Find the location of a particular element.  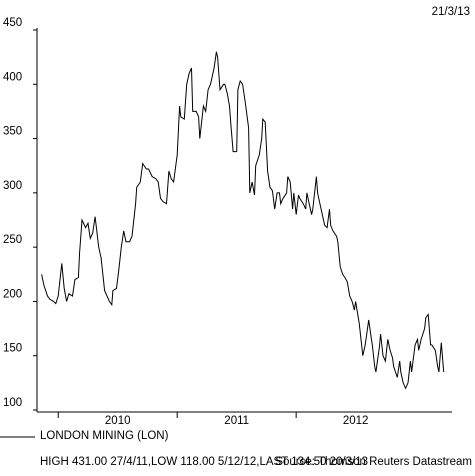

y-tick-label: 450 is located at coordinates (12, 23).